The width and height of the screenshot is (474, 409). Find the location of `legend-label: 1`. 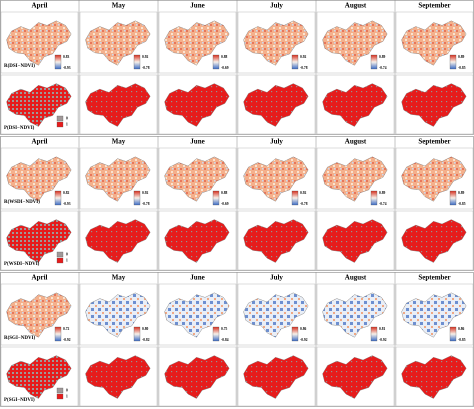

legend-label: 1 is located at coordinates (67, 124).